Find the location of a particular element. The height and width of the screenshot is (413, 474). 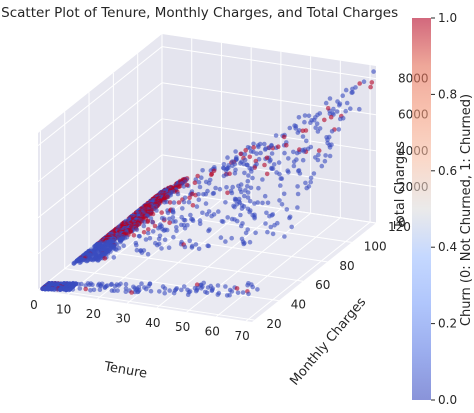

colorbar-tick-label: 0.6 is located at coordinates (447, 171).